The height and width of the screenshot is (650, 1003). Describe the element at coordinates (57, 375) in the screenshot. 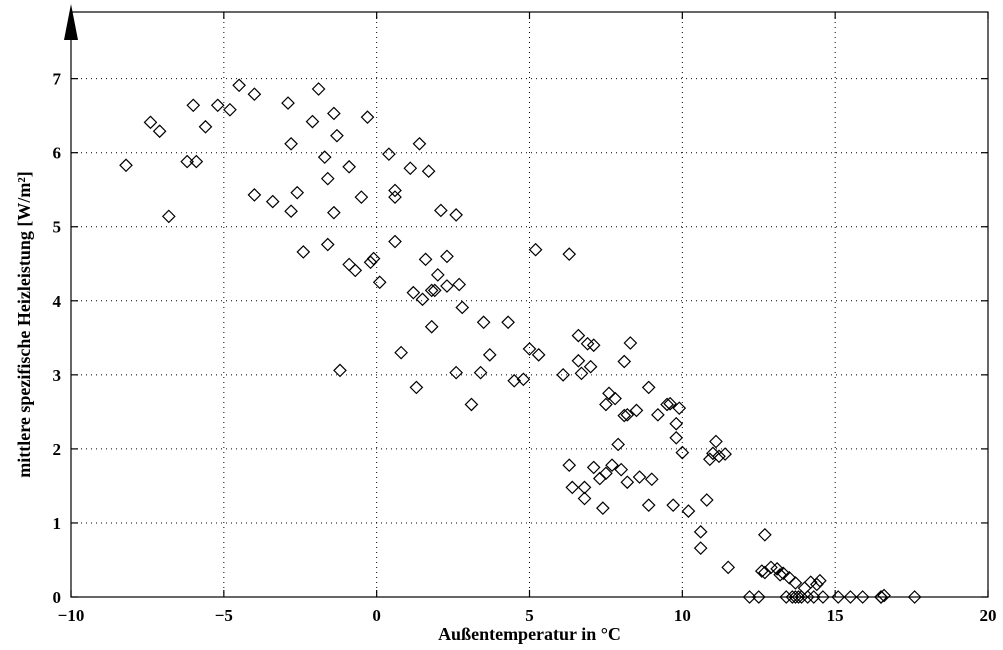

I see `y-tick-label: 3` at that location.